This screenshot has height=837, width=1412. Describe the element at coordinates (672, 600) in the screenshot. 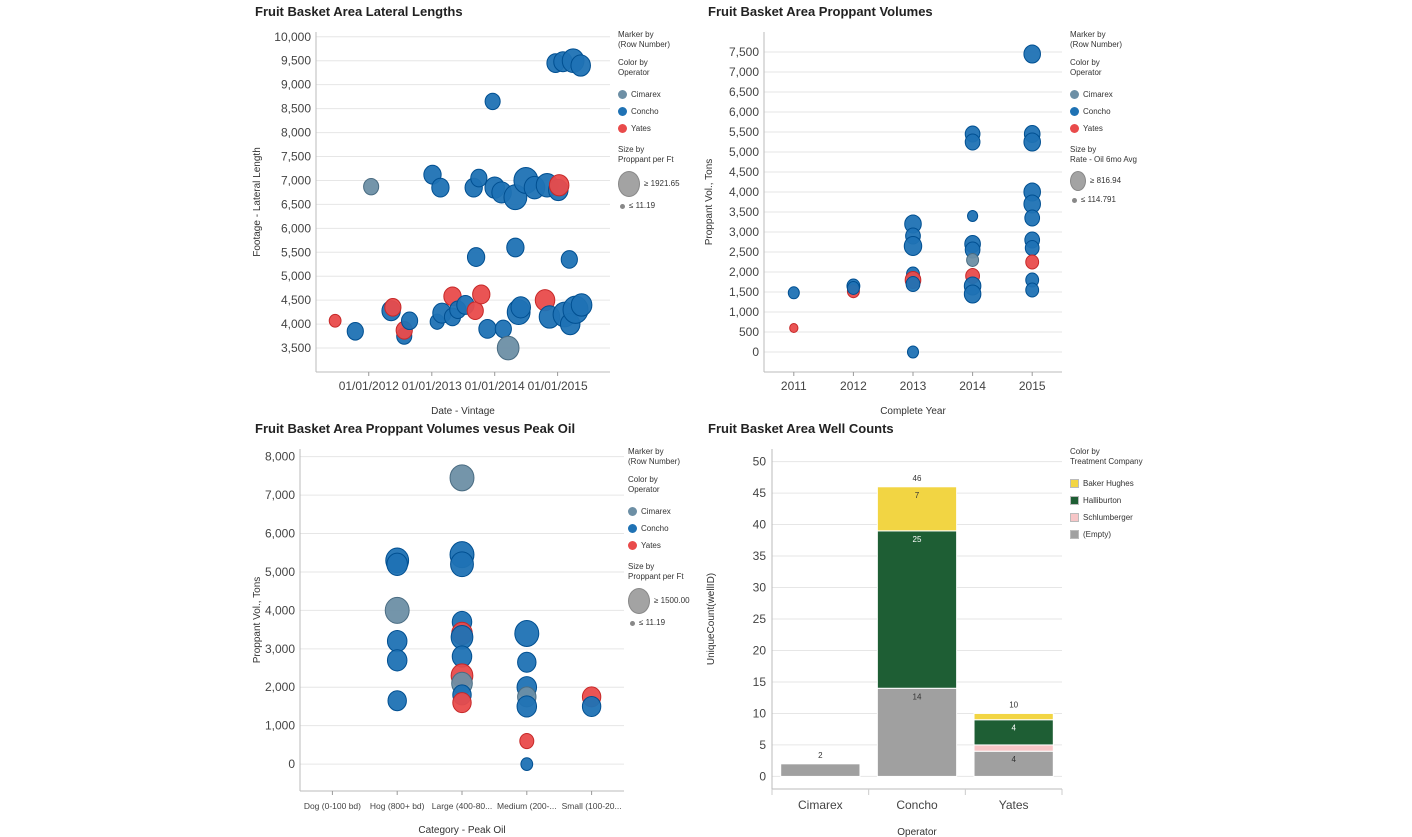

I see `legend-size-max-label: ≥ 1500.00` at that location.